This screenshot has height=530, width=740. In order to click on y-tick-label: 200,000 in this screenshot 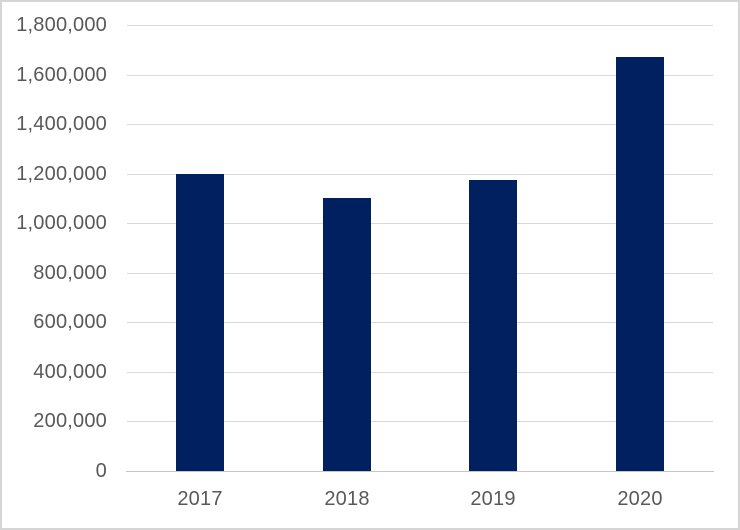, I will do `click(70, 421)`.